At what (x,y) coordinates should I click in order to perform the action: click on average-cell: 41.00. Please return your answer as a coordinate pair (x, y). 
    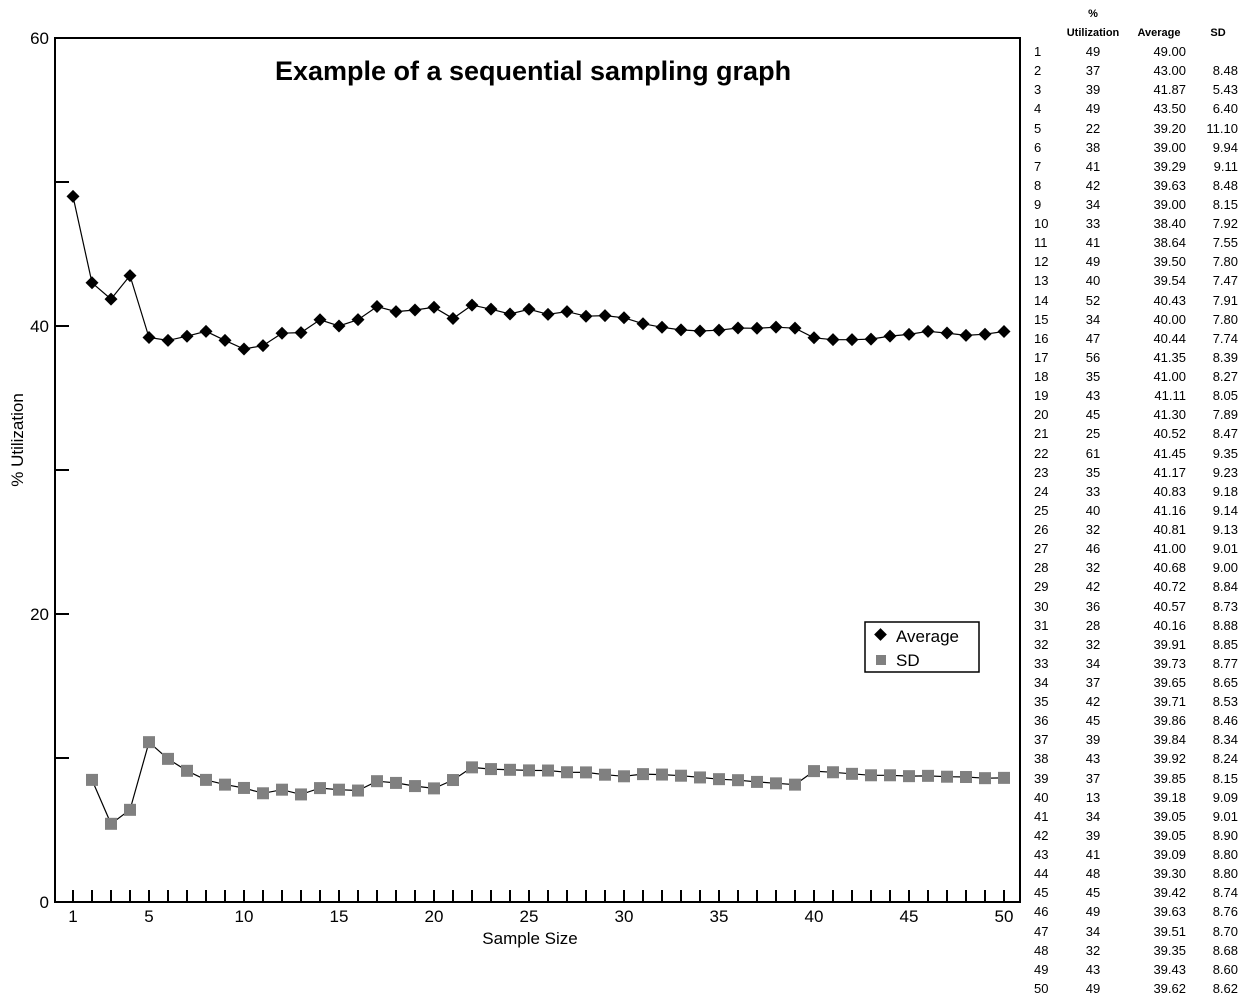
    Looking at the image, I should click on (1169, 549).